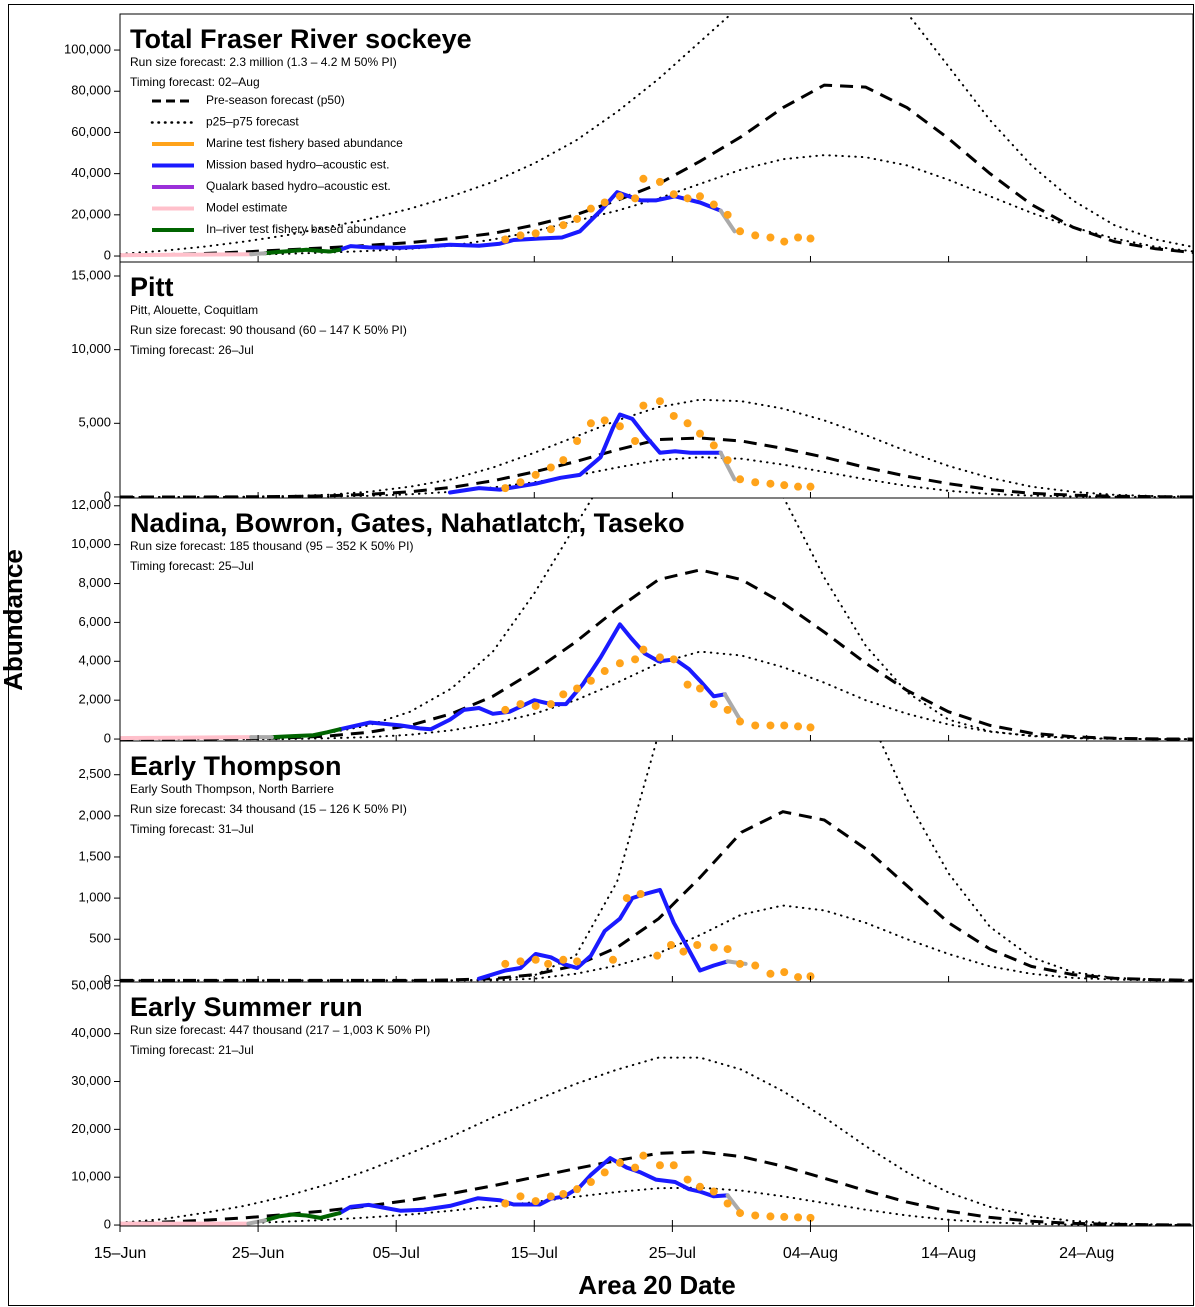  Describe the element at coordinates (91, 90) in the screenshot. I see `y-tick-label: 80,000` at that location.